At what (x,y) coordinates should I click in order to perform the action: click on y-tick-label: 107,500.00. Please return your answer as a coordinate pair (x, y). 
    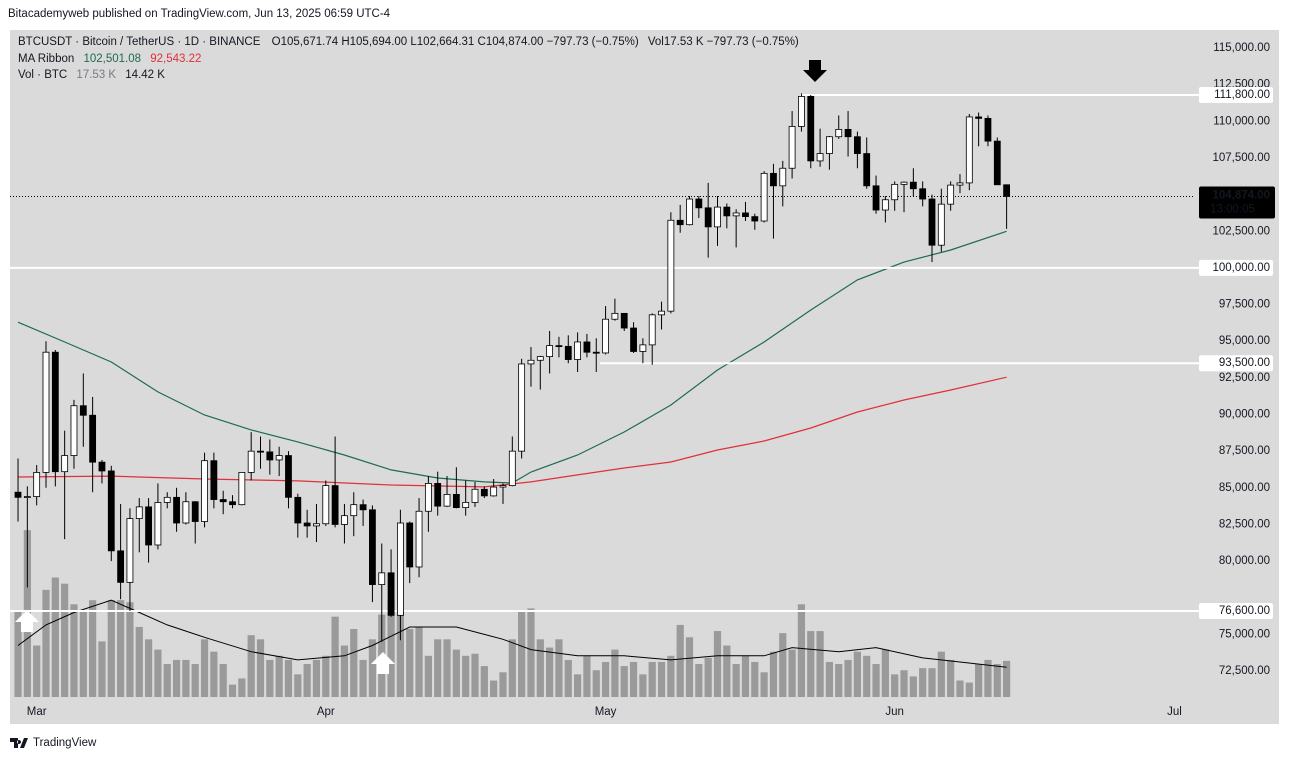
    Looking at the image, I should click on (1241, 158).